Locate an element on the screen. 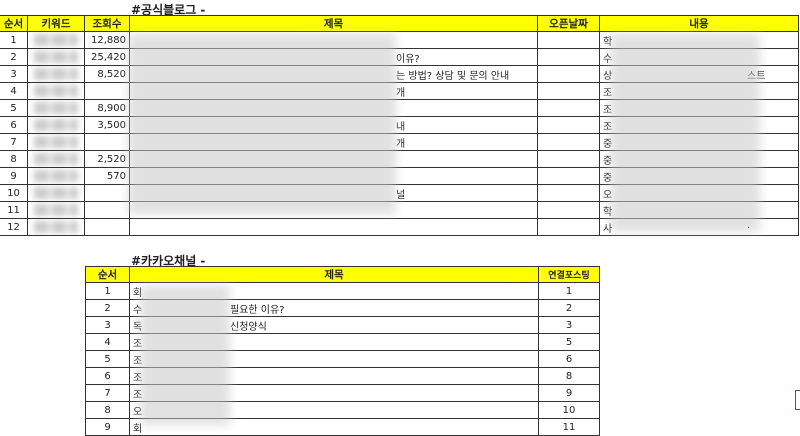 This screenshot has width=800, height=436. cell-order: 9 is located at coordinates (14, 176).